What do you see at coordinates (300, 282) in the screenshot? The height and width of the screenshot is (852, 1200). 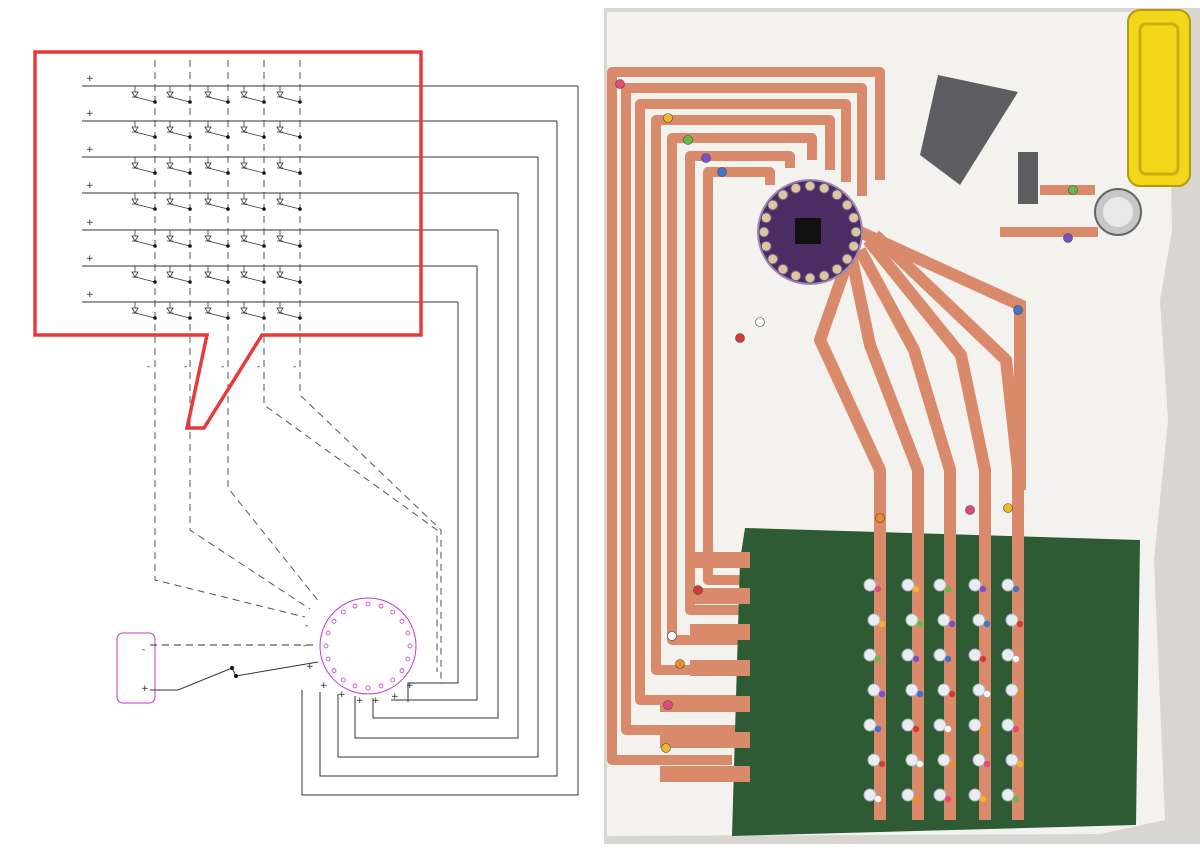 I see `junction-r6-c5` at bounding box center [300, 282].